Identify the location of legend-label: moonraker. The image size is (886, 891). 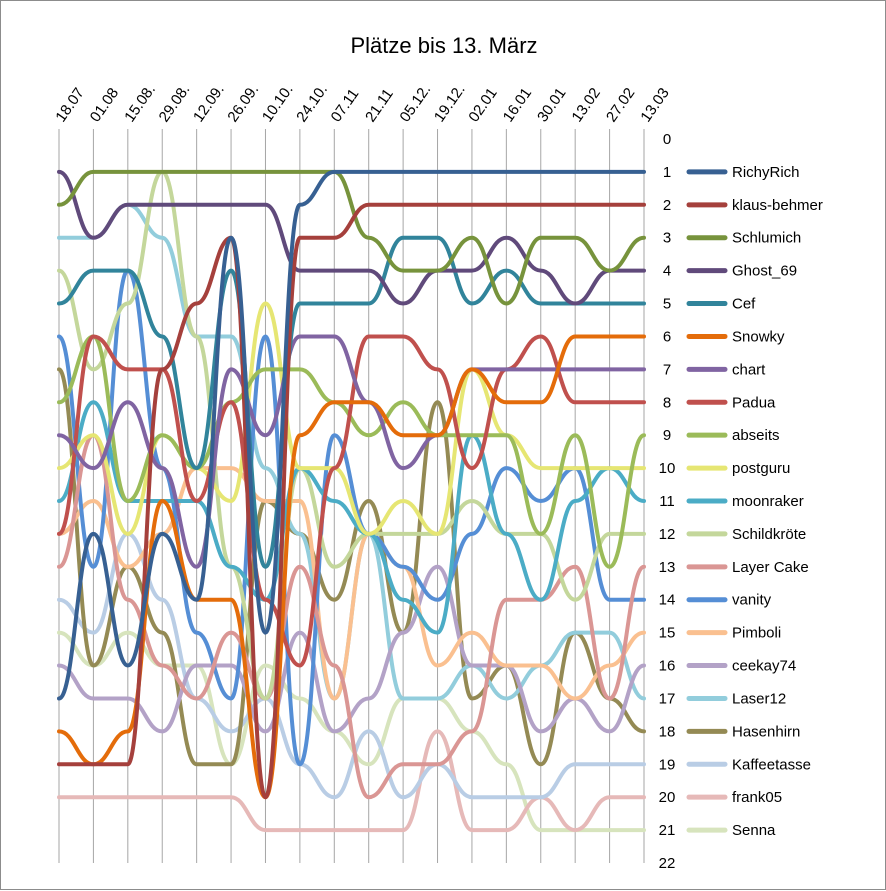
(768, 501).